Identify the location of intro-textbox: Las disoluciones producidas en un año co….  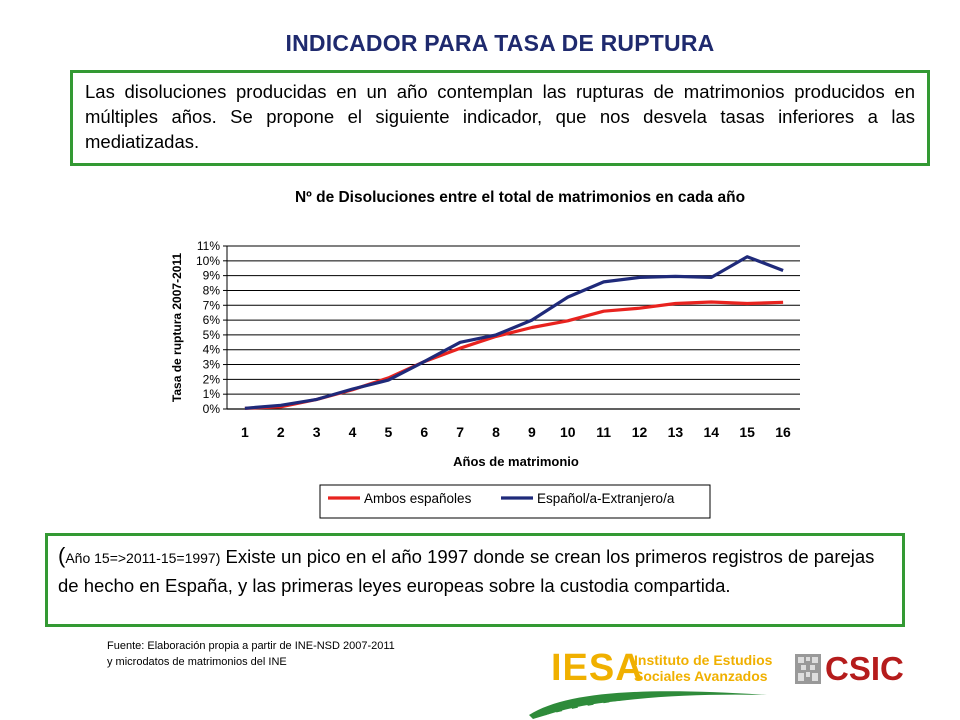
(500, 118).